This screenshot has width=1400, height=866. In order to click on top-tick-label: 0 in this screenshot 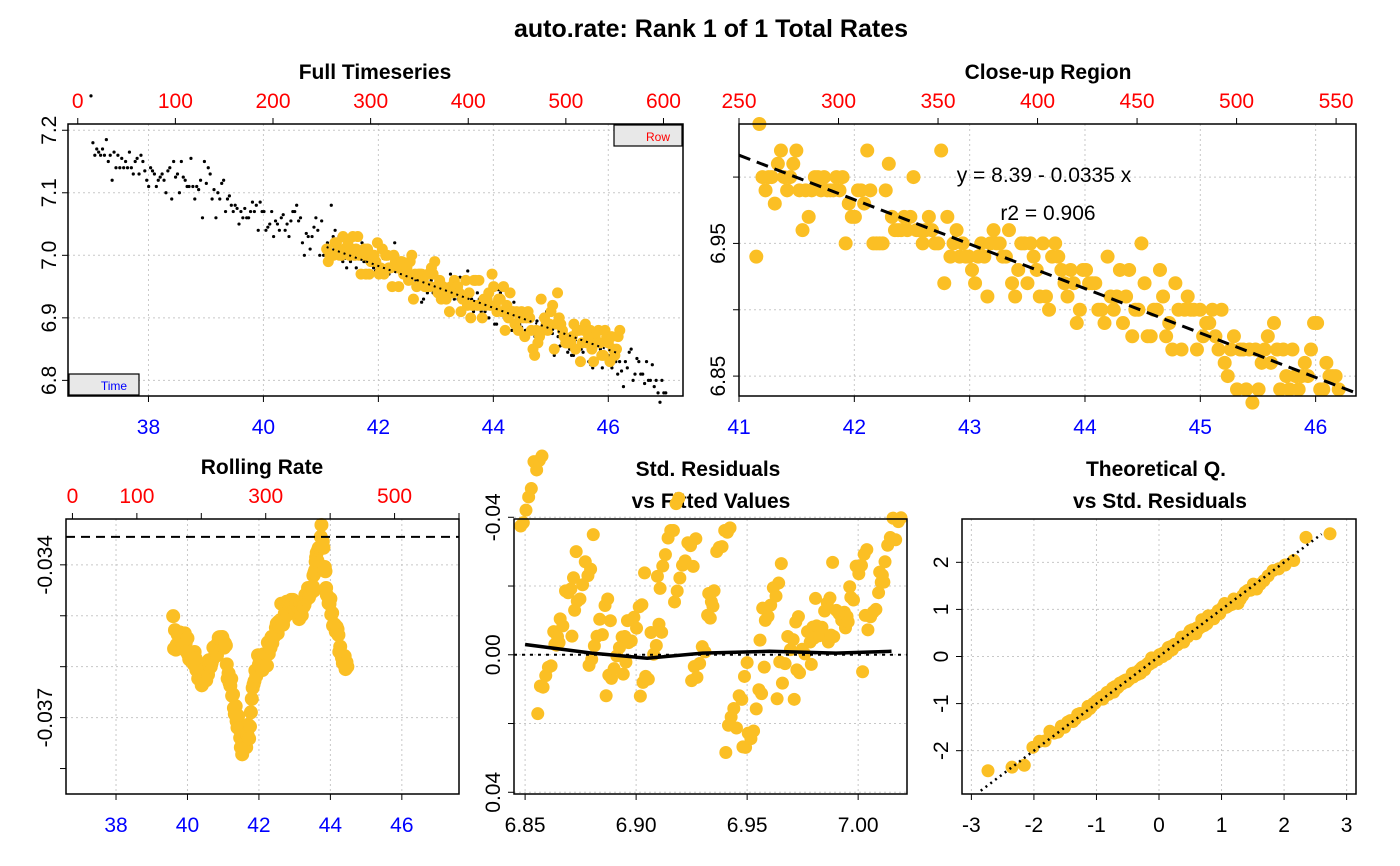, I will do `click(78, 101)`.